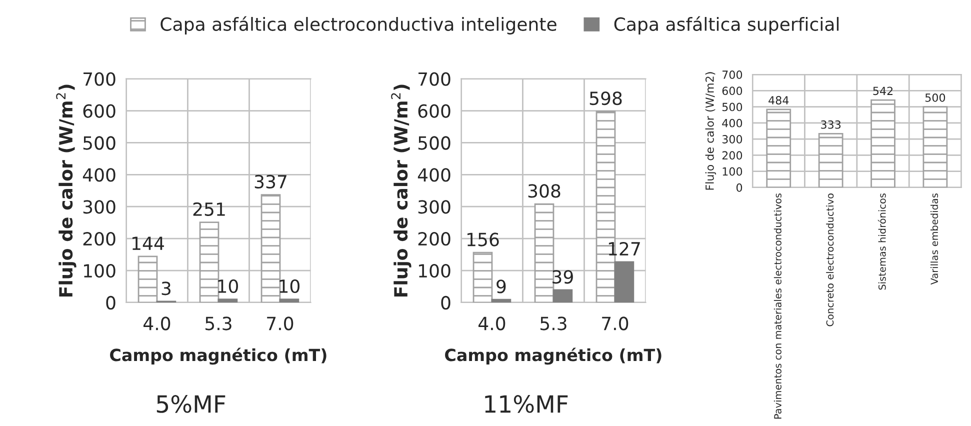  Describe the element at coordinates (501, 287) in the screenshot. I see `data-label: 9` at that location.